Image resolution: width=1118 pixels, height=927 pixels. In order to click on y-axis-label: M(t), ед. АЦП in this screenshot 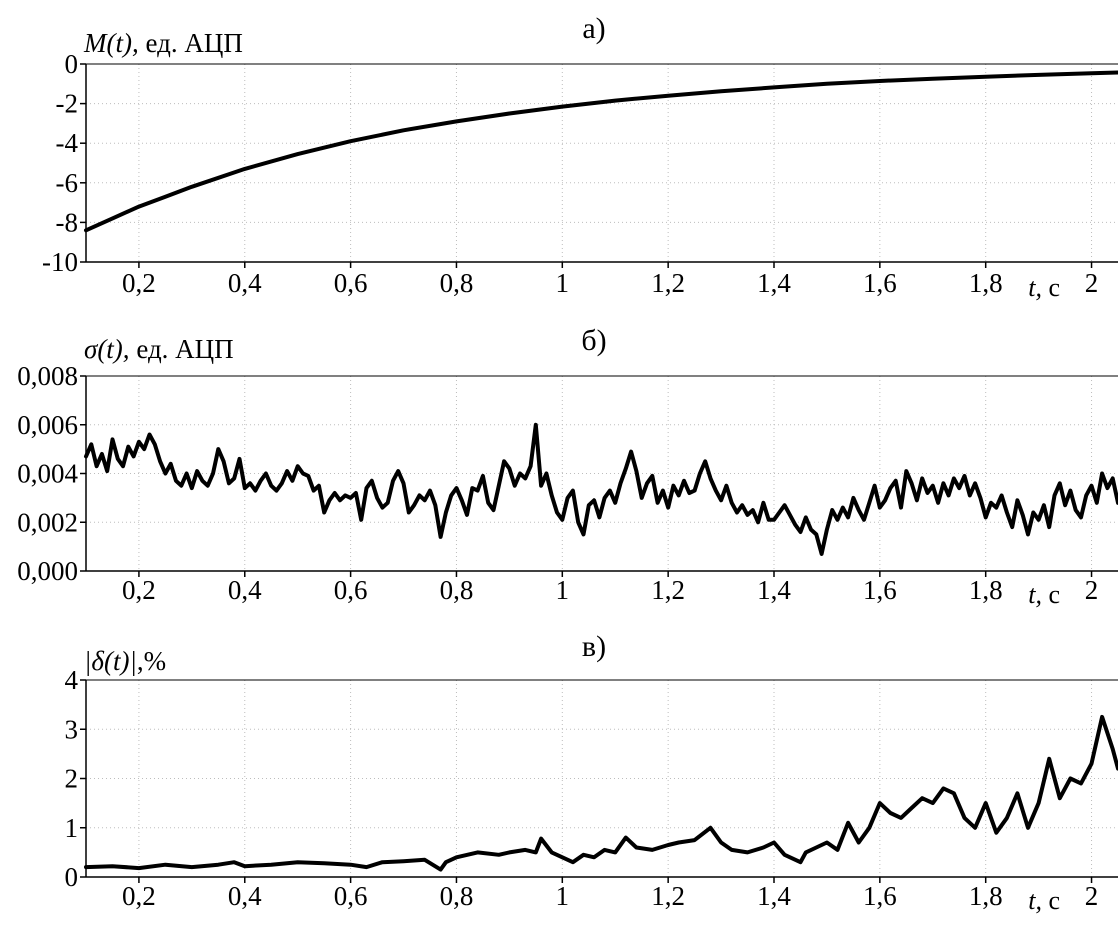, I will do `click(163, 43)`.